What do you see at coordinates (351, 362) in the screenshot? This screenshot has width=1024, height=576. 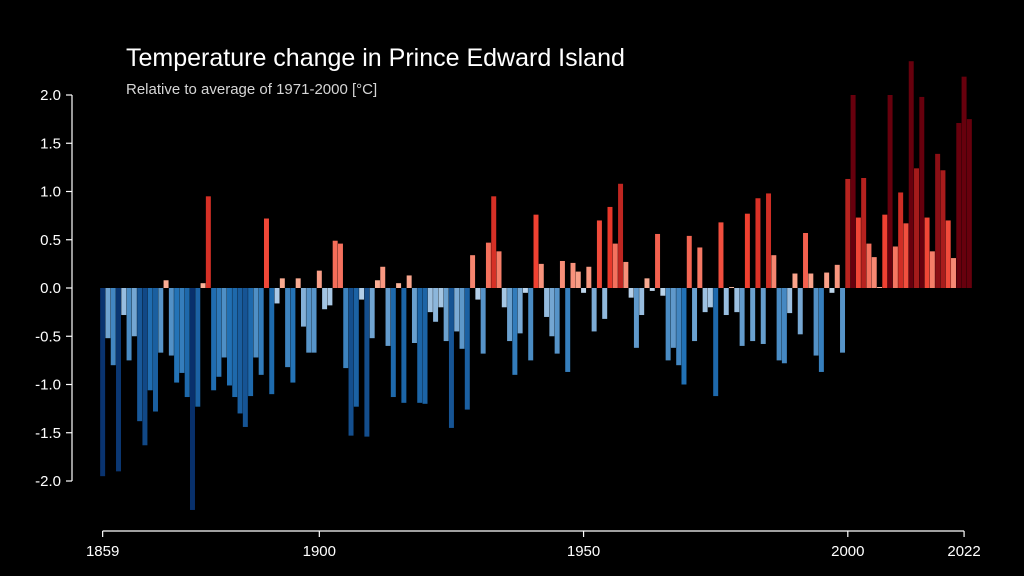 I see `bar-1906` at bounding box center [351, 362].